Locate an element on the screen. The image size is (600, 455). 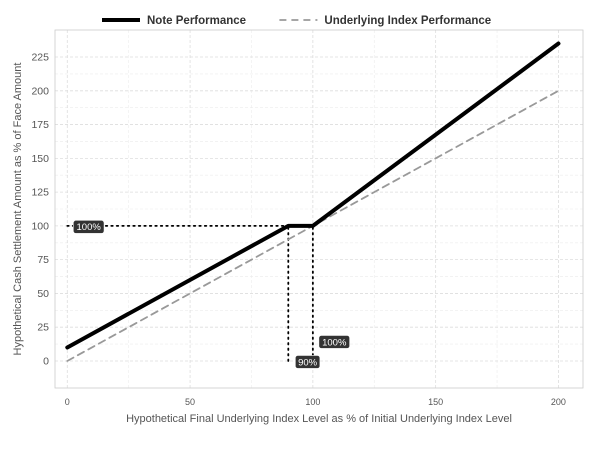
y-tick-label: 25 is located at coordinates (43, 328).